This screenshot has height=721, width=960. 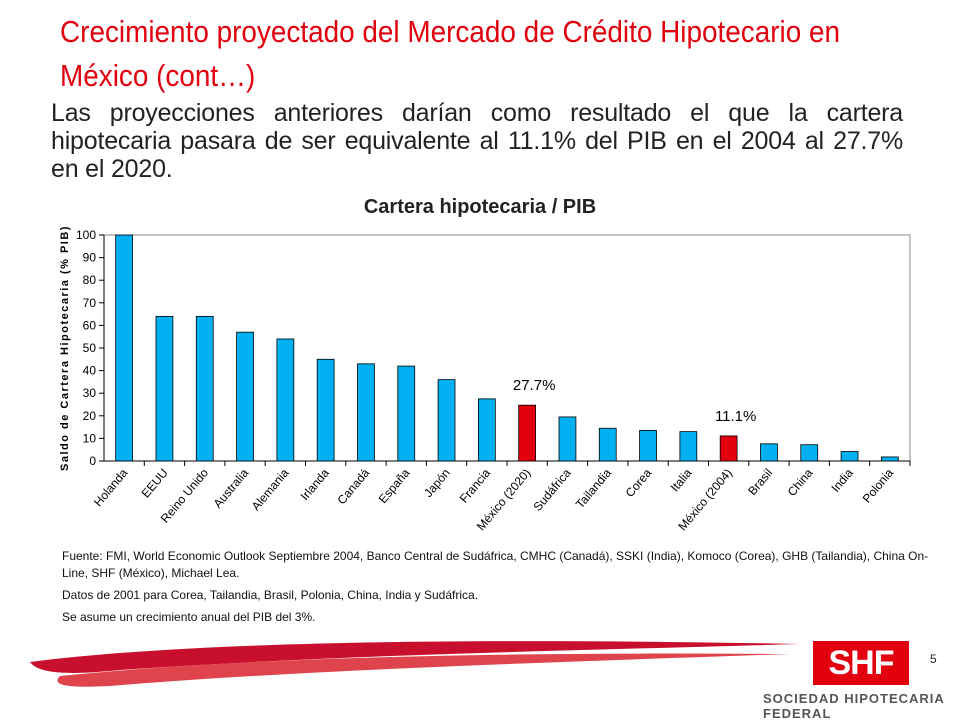 I want to click on x-tick-label: Japón, so click(x=437, y=483).